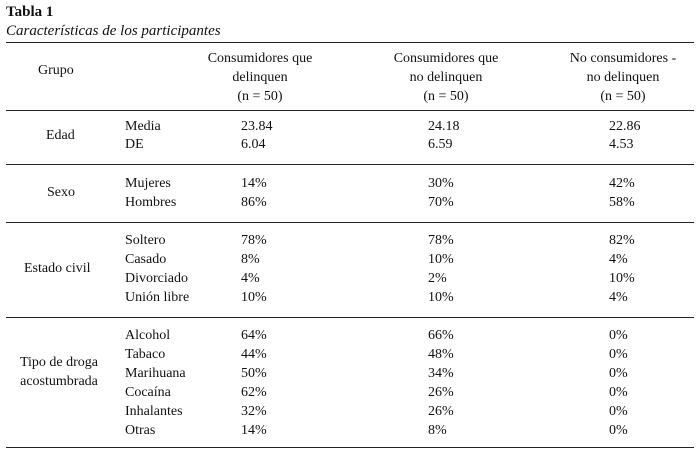 This screenshot has width=700, height=454. Describe the element at coordinates (441, 354) in the screenshot. I see `cell-col-b: 48%` at that location.